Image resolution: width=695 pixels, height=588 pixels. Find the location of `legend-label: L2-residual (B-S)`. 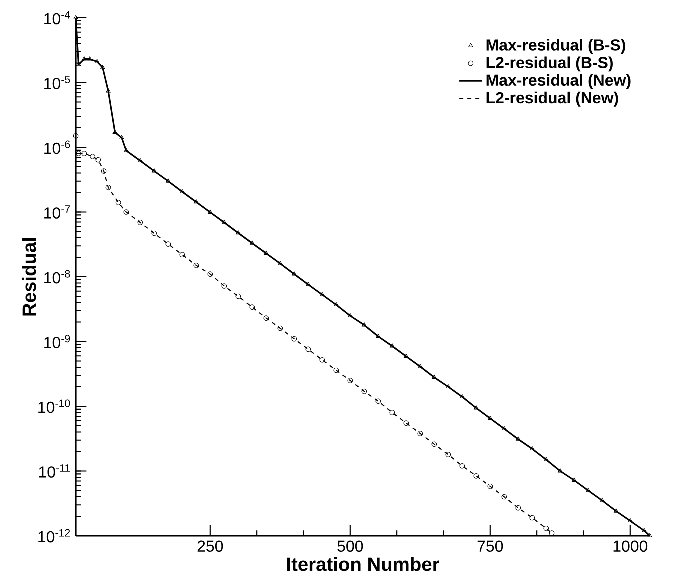

legend-label: L2-residual (B-S) is located at coordinates (549, 64).